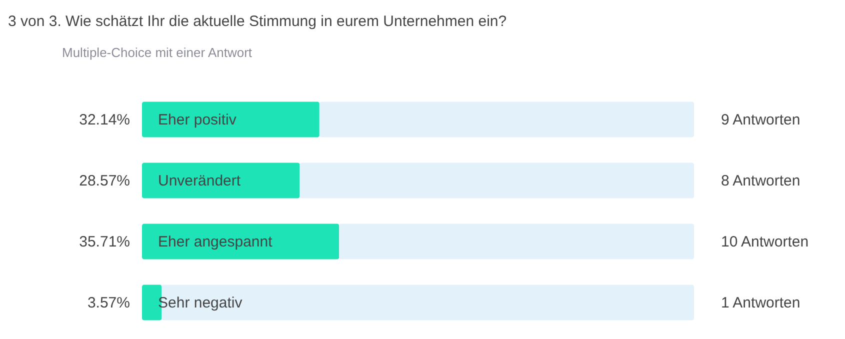 Image resolution: width=845 pixels, height=339 pixels. I want to click on text: 9 Antworten, so click(760, 120).